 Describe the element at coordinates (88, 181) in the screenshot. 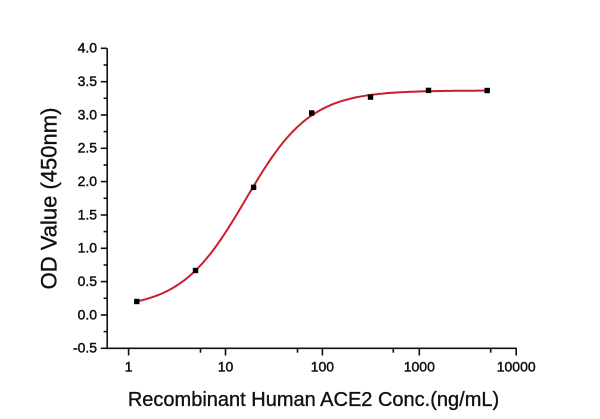

I see `svg-text: 2.0` at that location.